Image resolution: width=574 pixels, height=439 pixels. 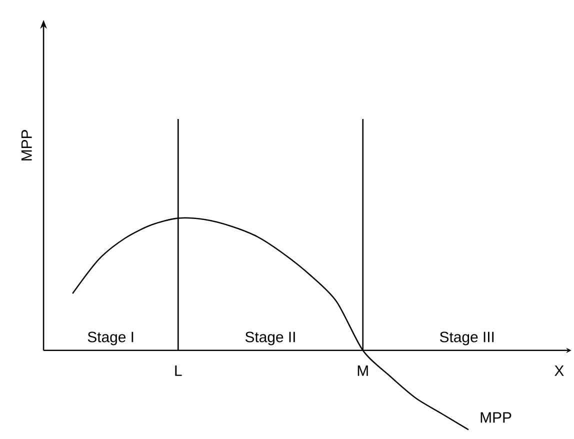 I want to click on annotation: Stage III, so click(x=467, y=339).